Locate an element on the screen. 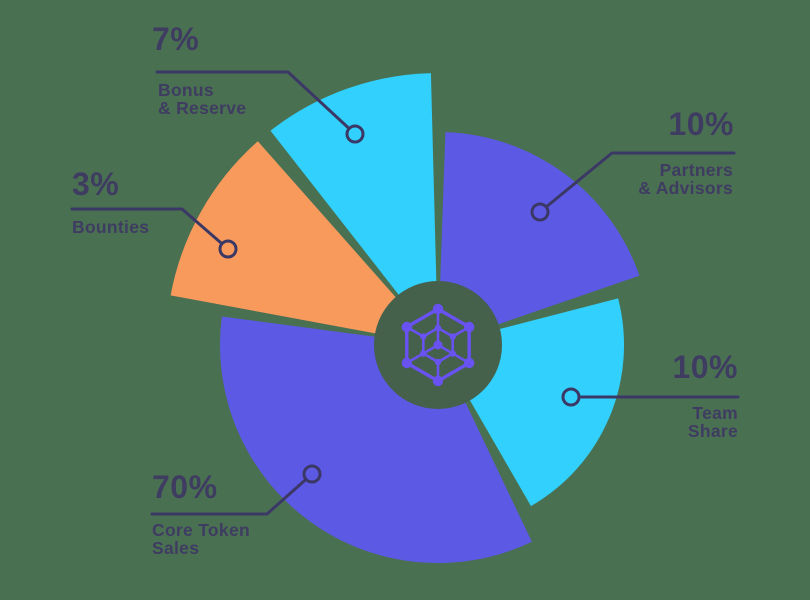 This screenshot has width=810, height=600. marker-core-token-sales is located at coordinates (312, 474).